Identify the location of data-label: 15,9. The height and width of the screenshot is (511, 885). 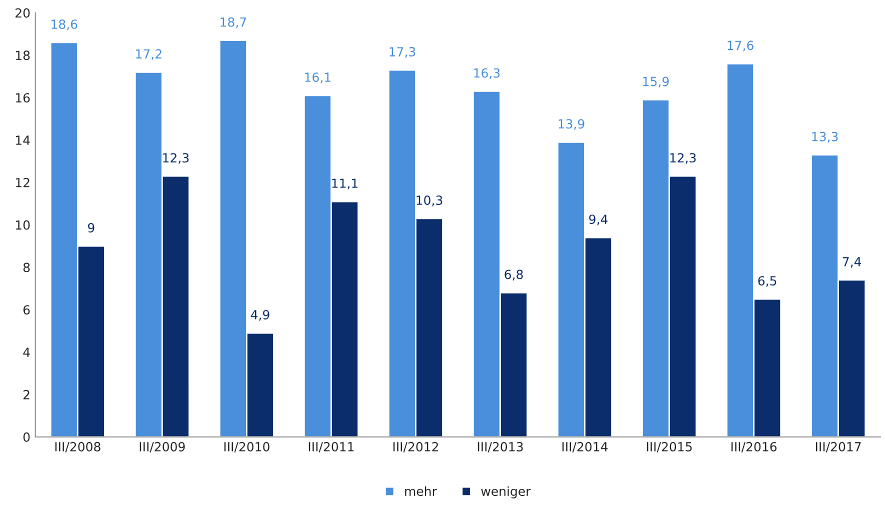
(656, 82).